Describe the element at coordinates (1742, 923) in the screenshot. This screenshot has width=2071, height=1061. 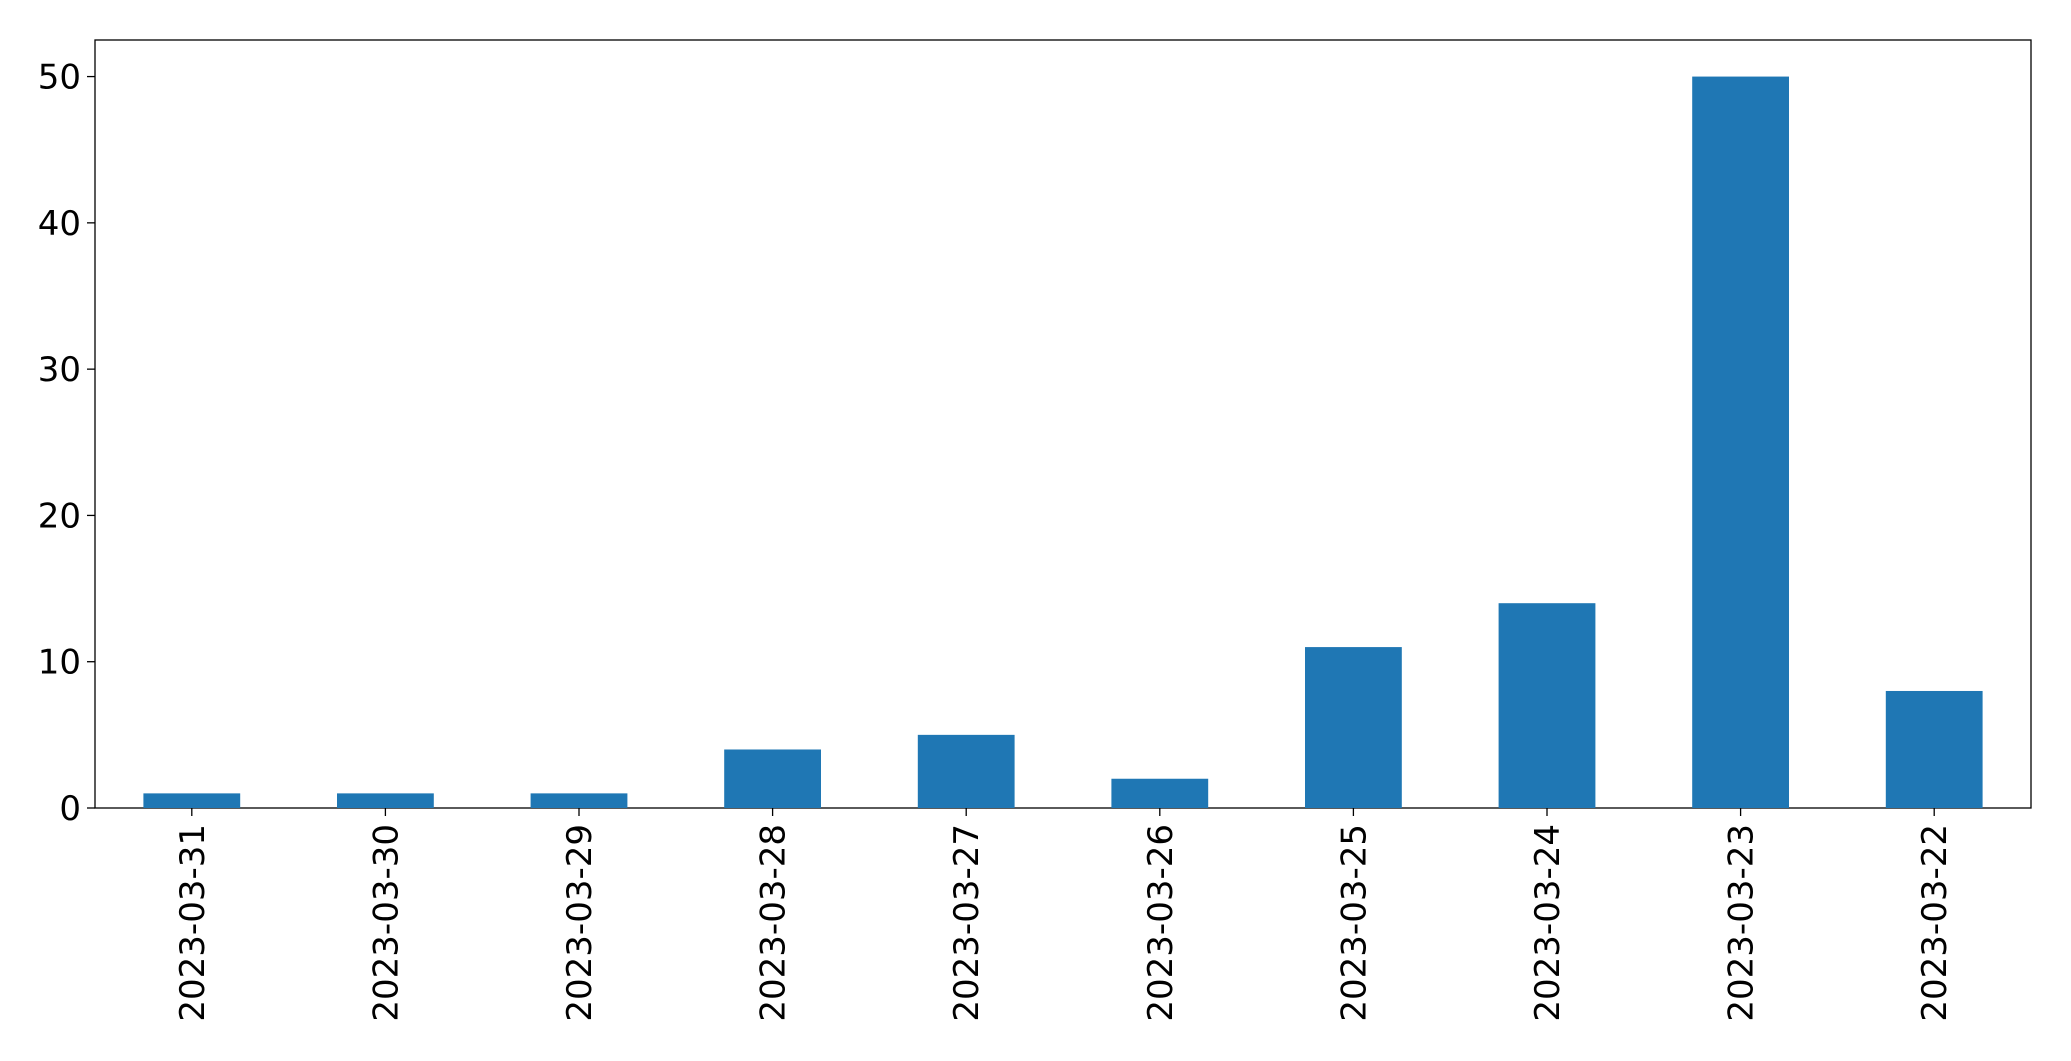
I see `x-tick-label: 2023-03-23` at that location.